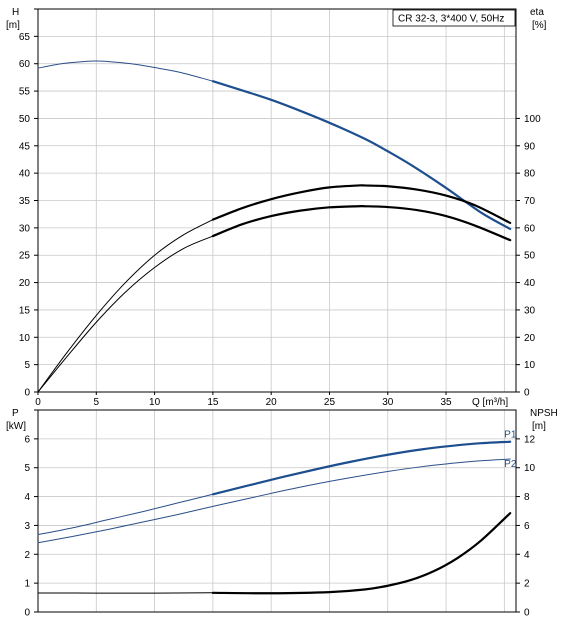 Image resolution: width=562 pixels, height=632 pixels. I want to click on y-tick-label-right: 50, so click(530, 256).